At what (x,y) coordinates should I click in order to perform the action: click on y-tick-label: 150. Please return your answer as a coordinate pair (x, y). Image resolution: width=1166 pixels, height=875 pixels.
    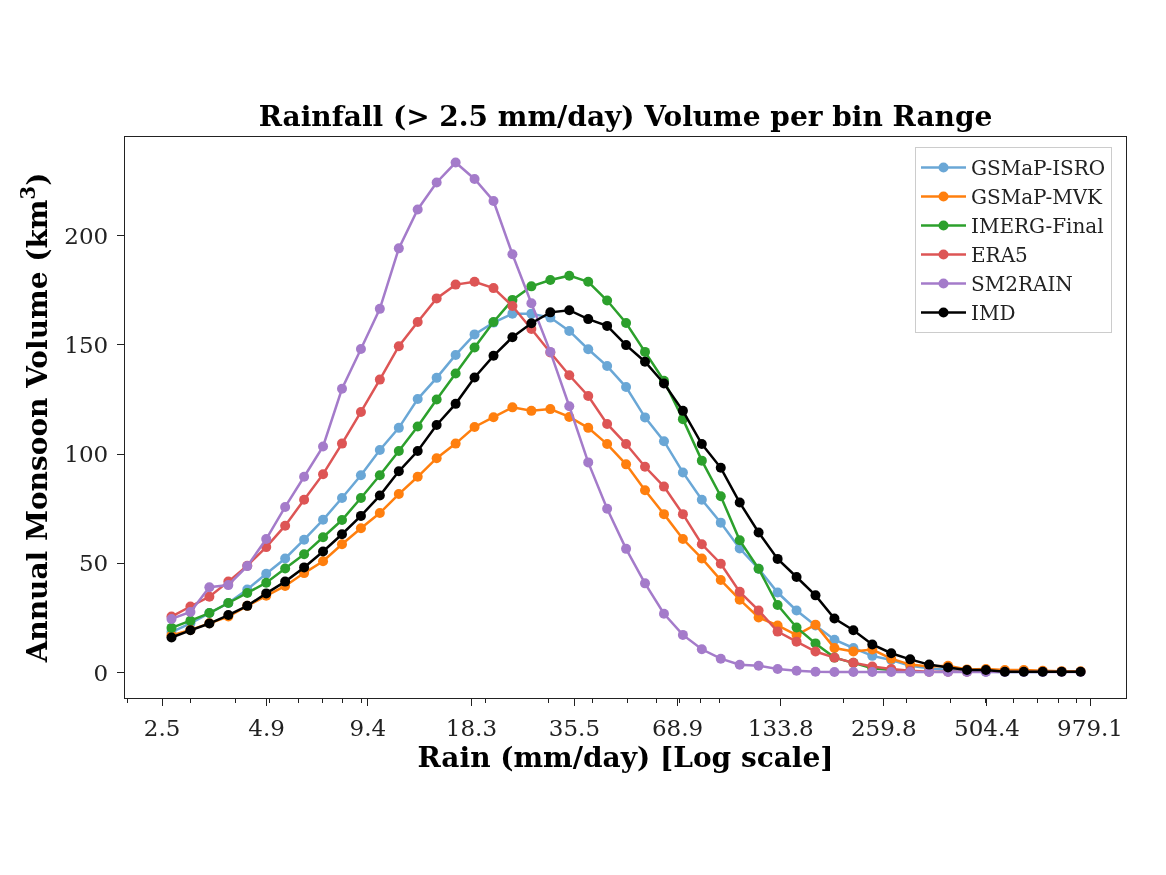
    Looking at the image, I should click on (86, 344).